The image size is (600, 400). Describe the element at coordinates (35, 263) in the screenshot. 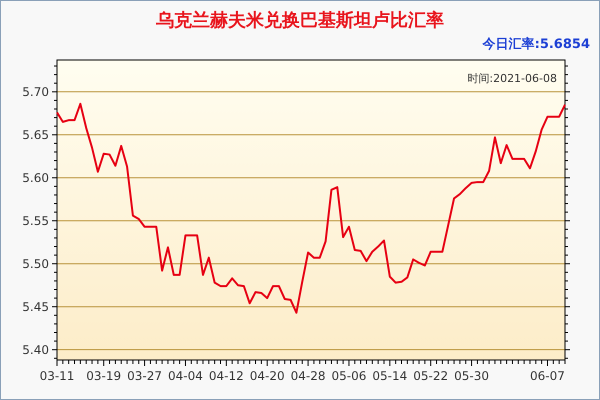

I see `y-tick-label: 5.50` at that location.